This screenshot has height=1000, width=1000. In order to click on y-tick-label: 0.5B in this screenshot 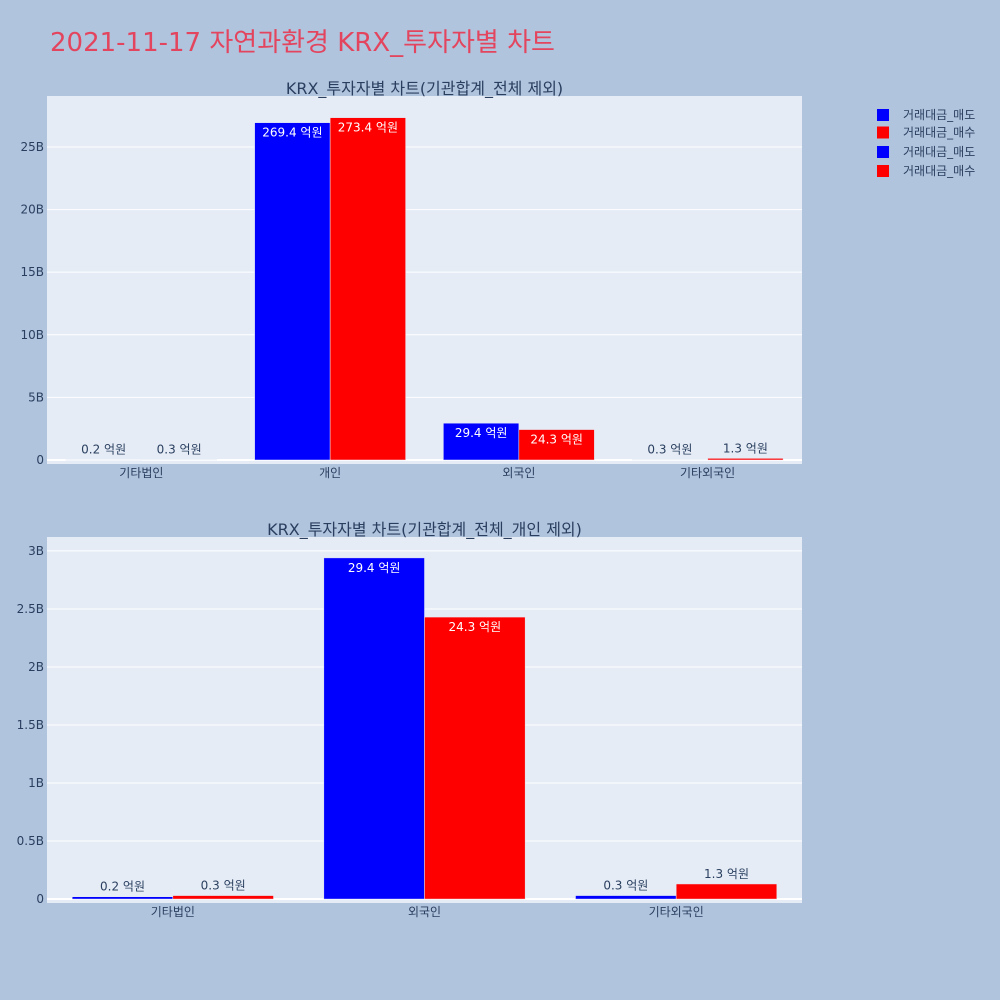, I will do `click(30, 841)`.